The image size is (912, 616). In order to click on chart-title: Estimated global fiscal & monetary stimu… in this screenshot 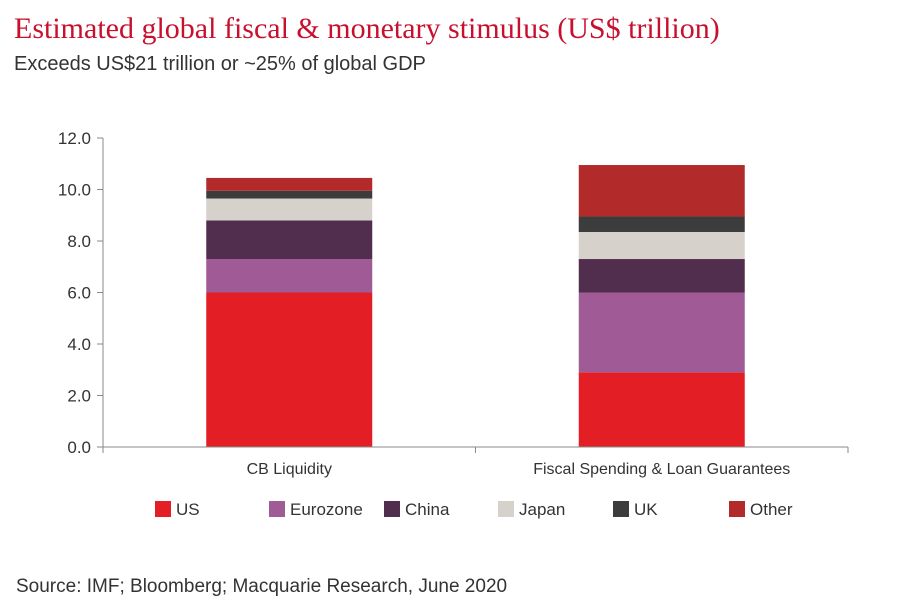, I will do `click(367, 28)`.